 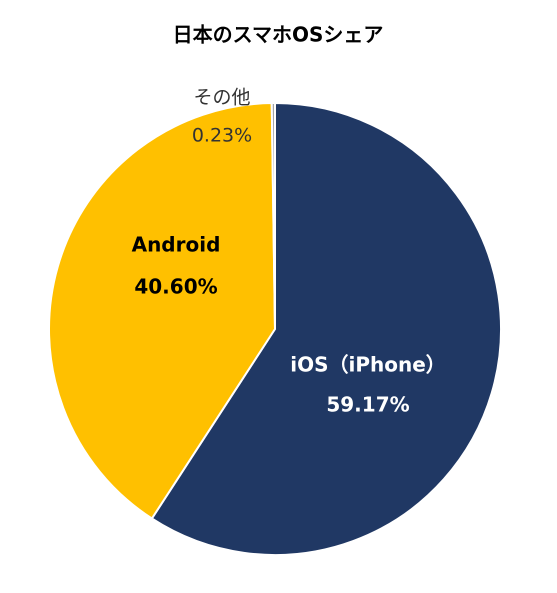 What do you see at coordinates (176, 245) in the screenshot?
I see `slice-label: Android` at bounding box center [176, 245].